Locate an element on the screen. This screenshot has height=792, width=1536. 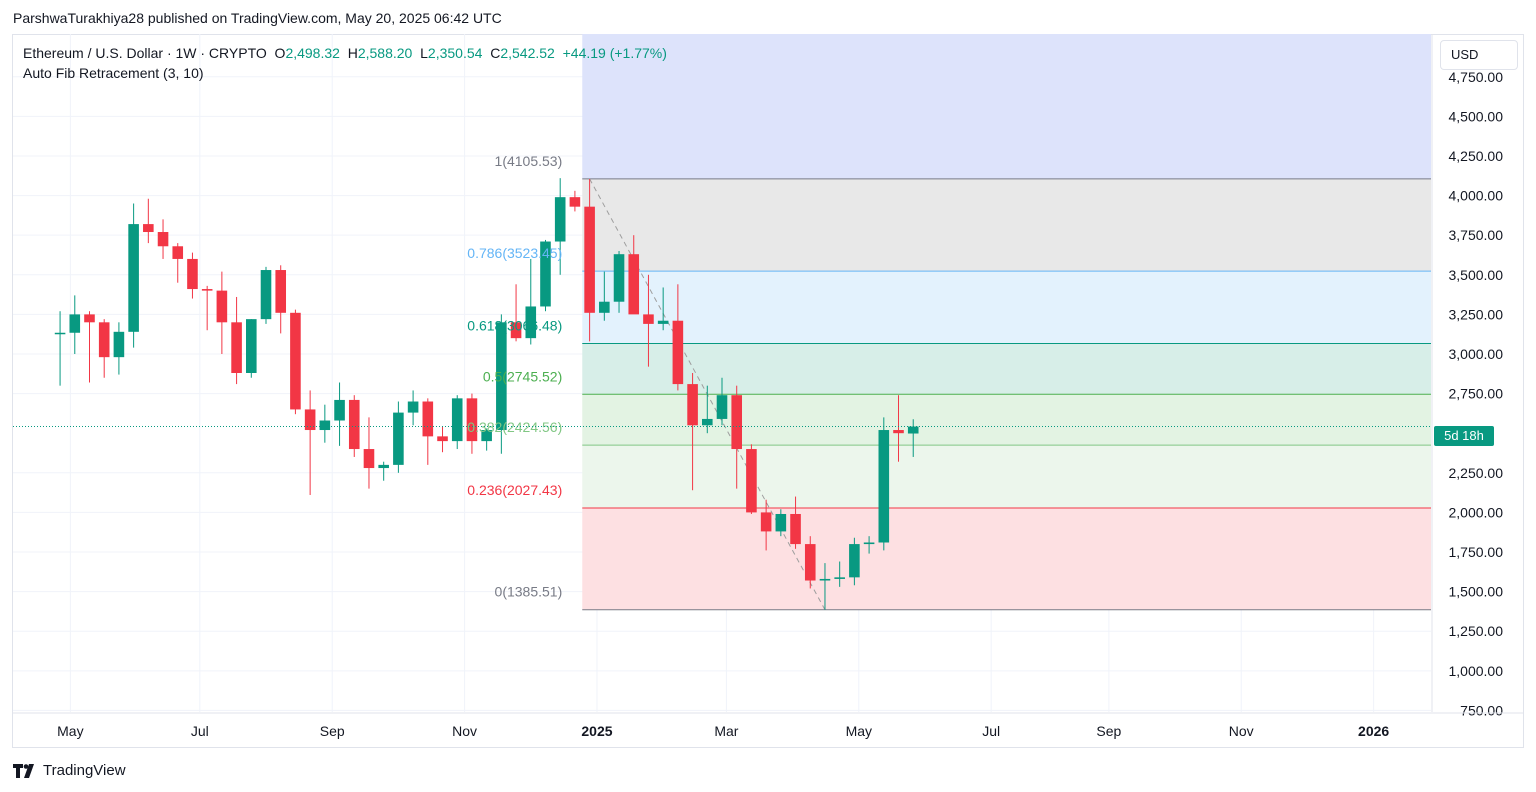
price-tick-label: 1,000.00 is located at coordinates (1476, 671).